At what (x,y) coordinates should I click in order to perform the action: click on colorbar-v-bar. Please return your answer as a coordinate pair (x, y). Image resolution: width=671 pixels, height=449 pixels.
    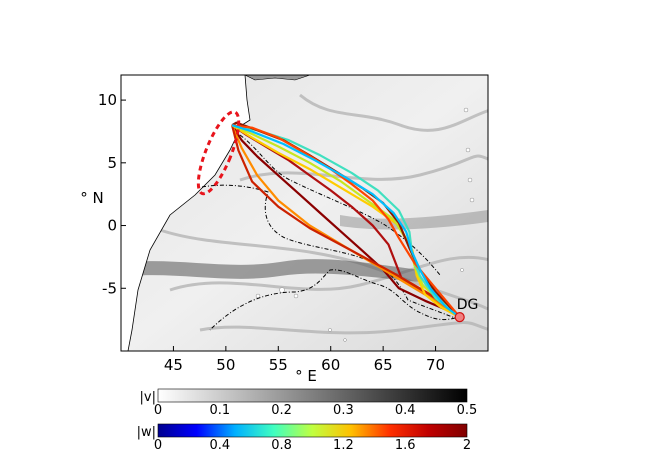
    Looking at the image, I should click on (312, 395).